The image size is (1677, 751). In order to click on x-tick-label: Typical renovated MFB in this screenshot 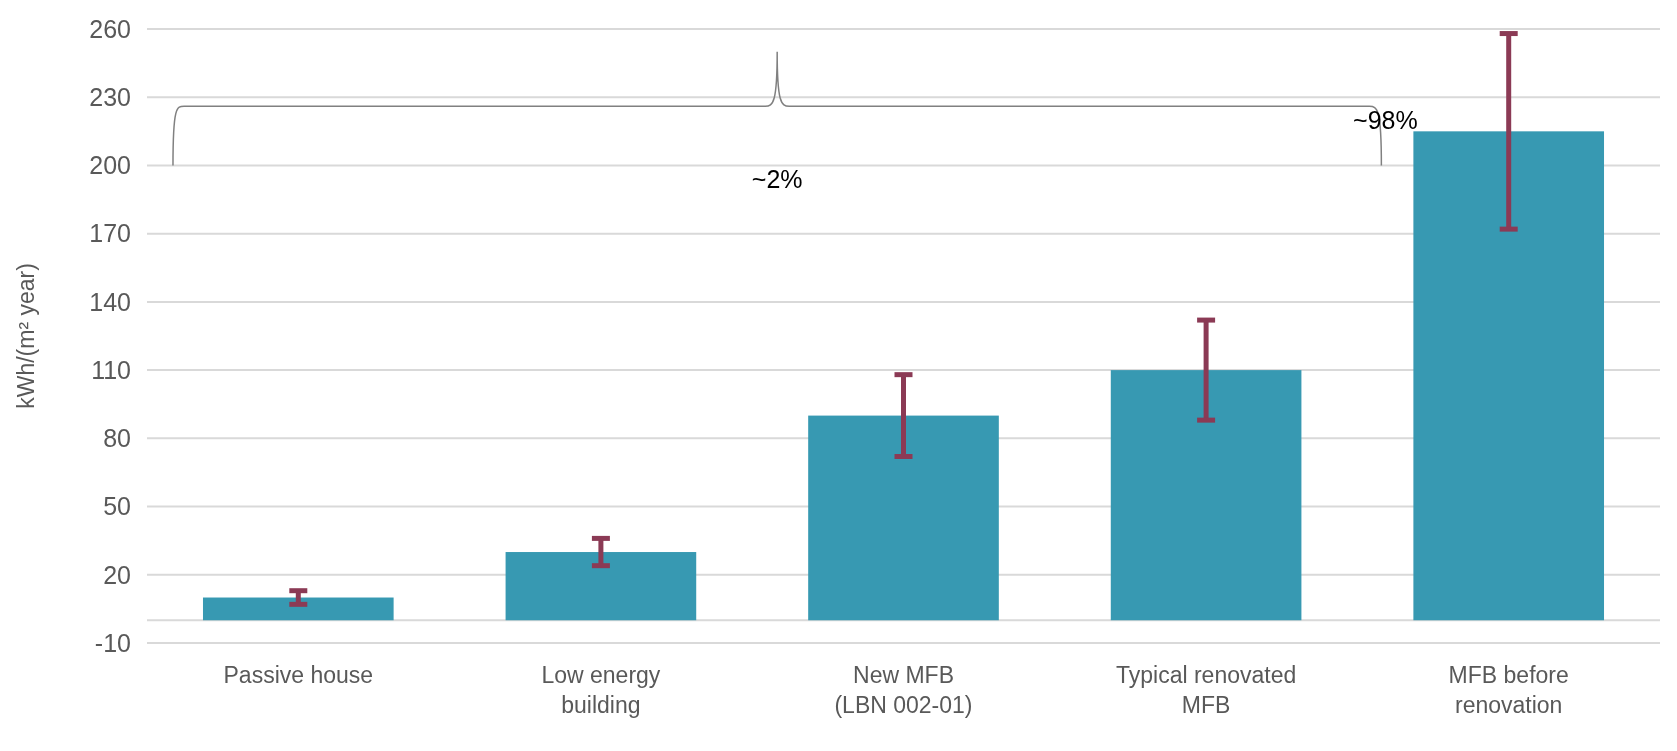, I will do `click(1206, 690)`.